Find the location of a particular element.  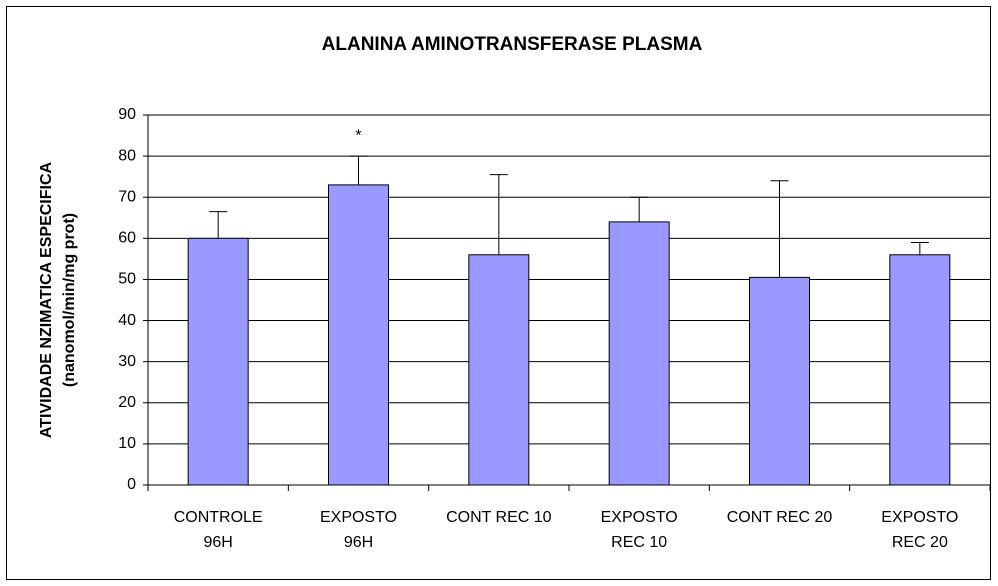

x-tick-label: EXPOSTO REC 10 is located at coordinates (639, 530).